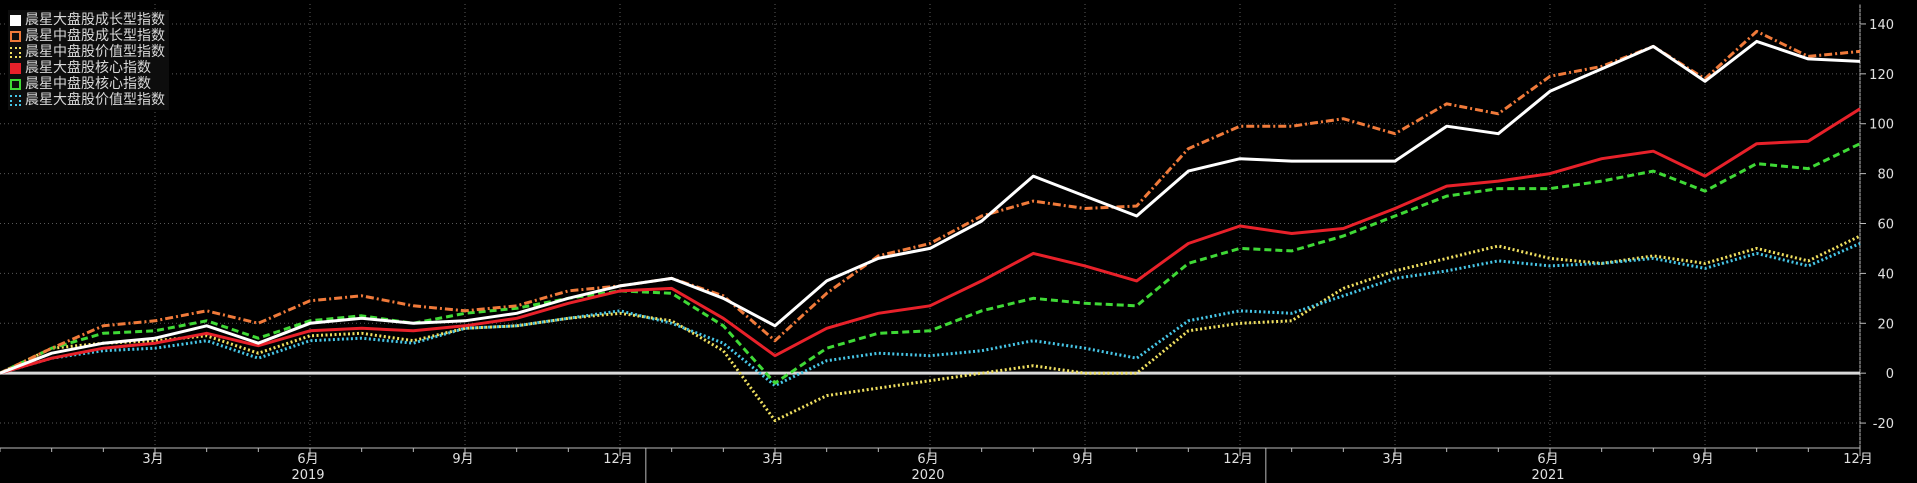 This screenshot has width=1917, height=483. I want to click on legend-item: 晨星大盘股核心指数, so click(87, 68).